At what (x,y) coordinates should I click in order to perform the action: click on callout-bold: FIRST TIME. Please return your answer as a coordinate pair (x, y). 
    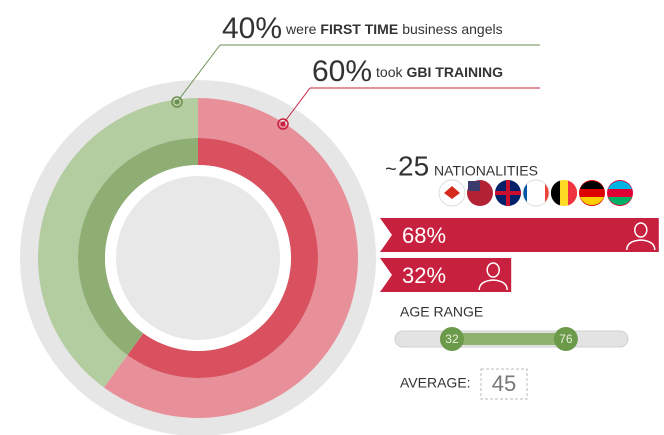
    Looking at the image, I should click on (359, 29).